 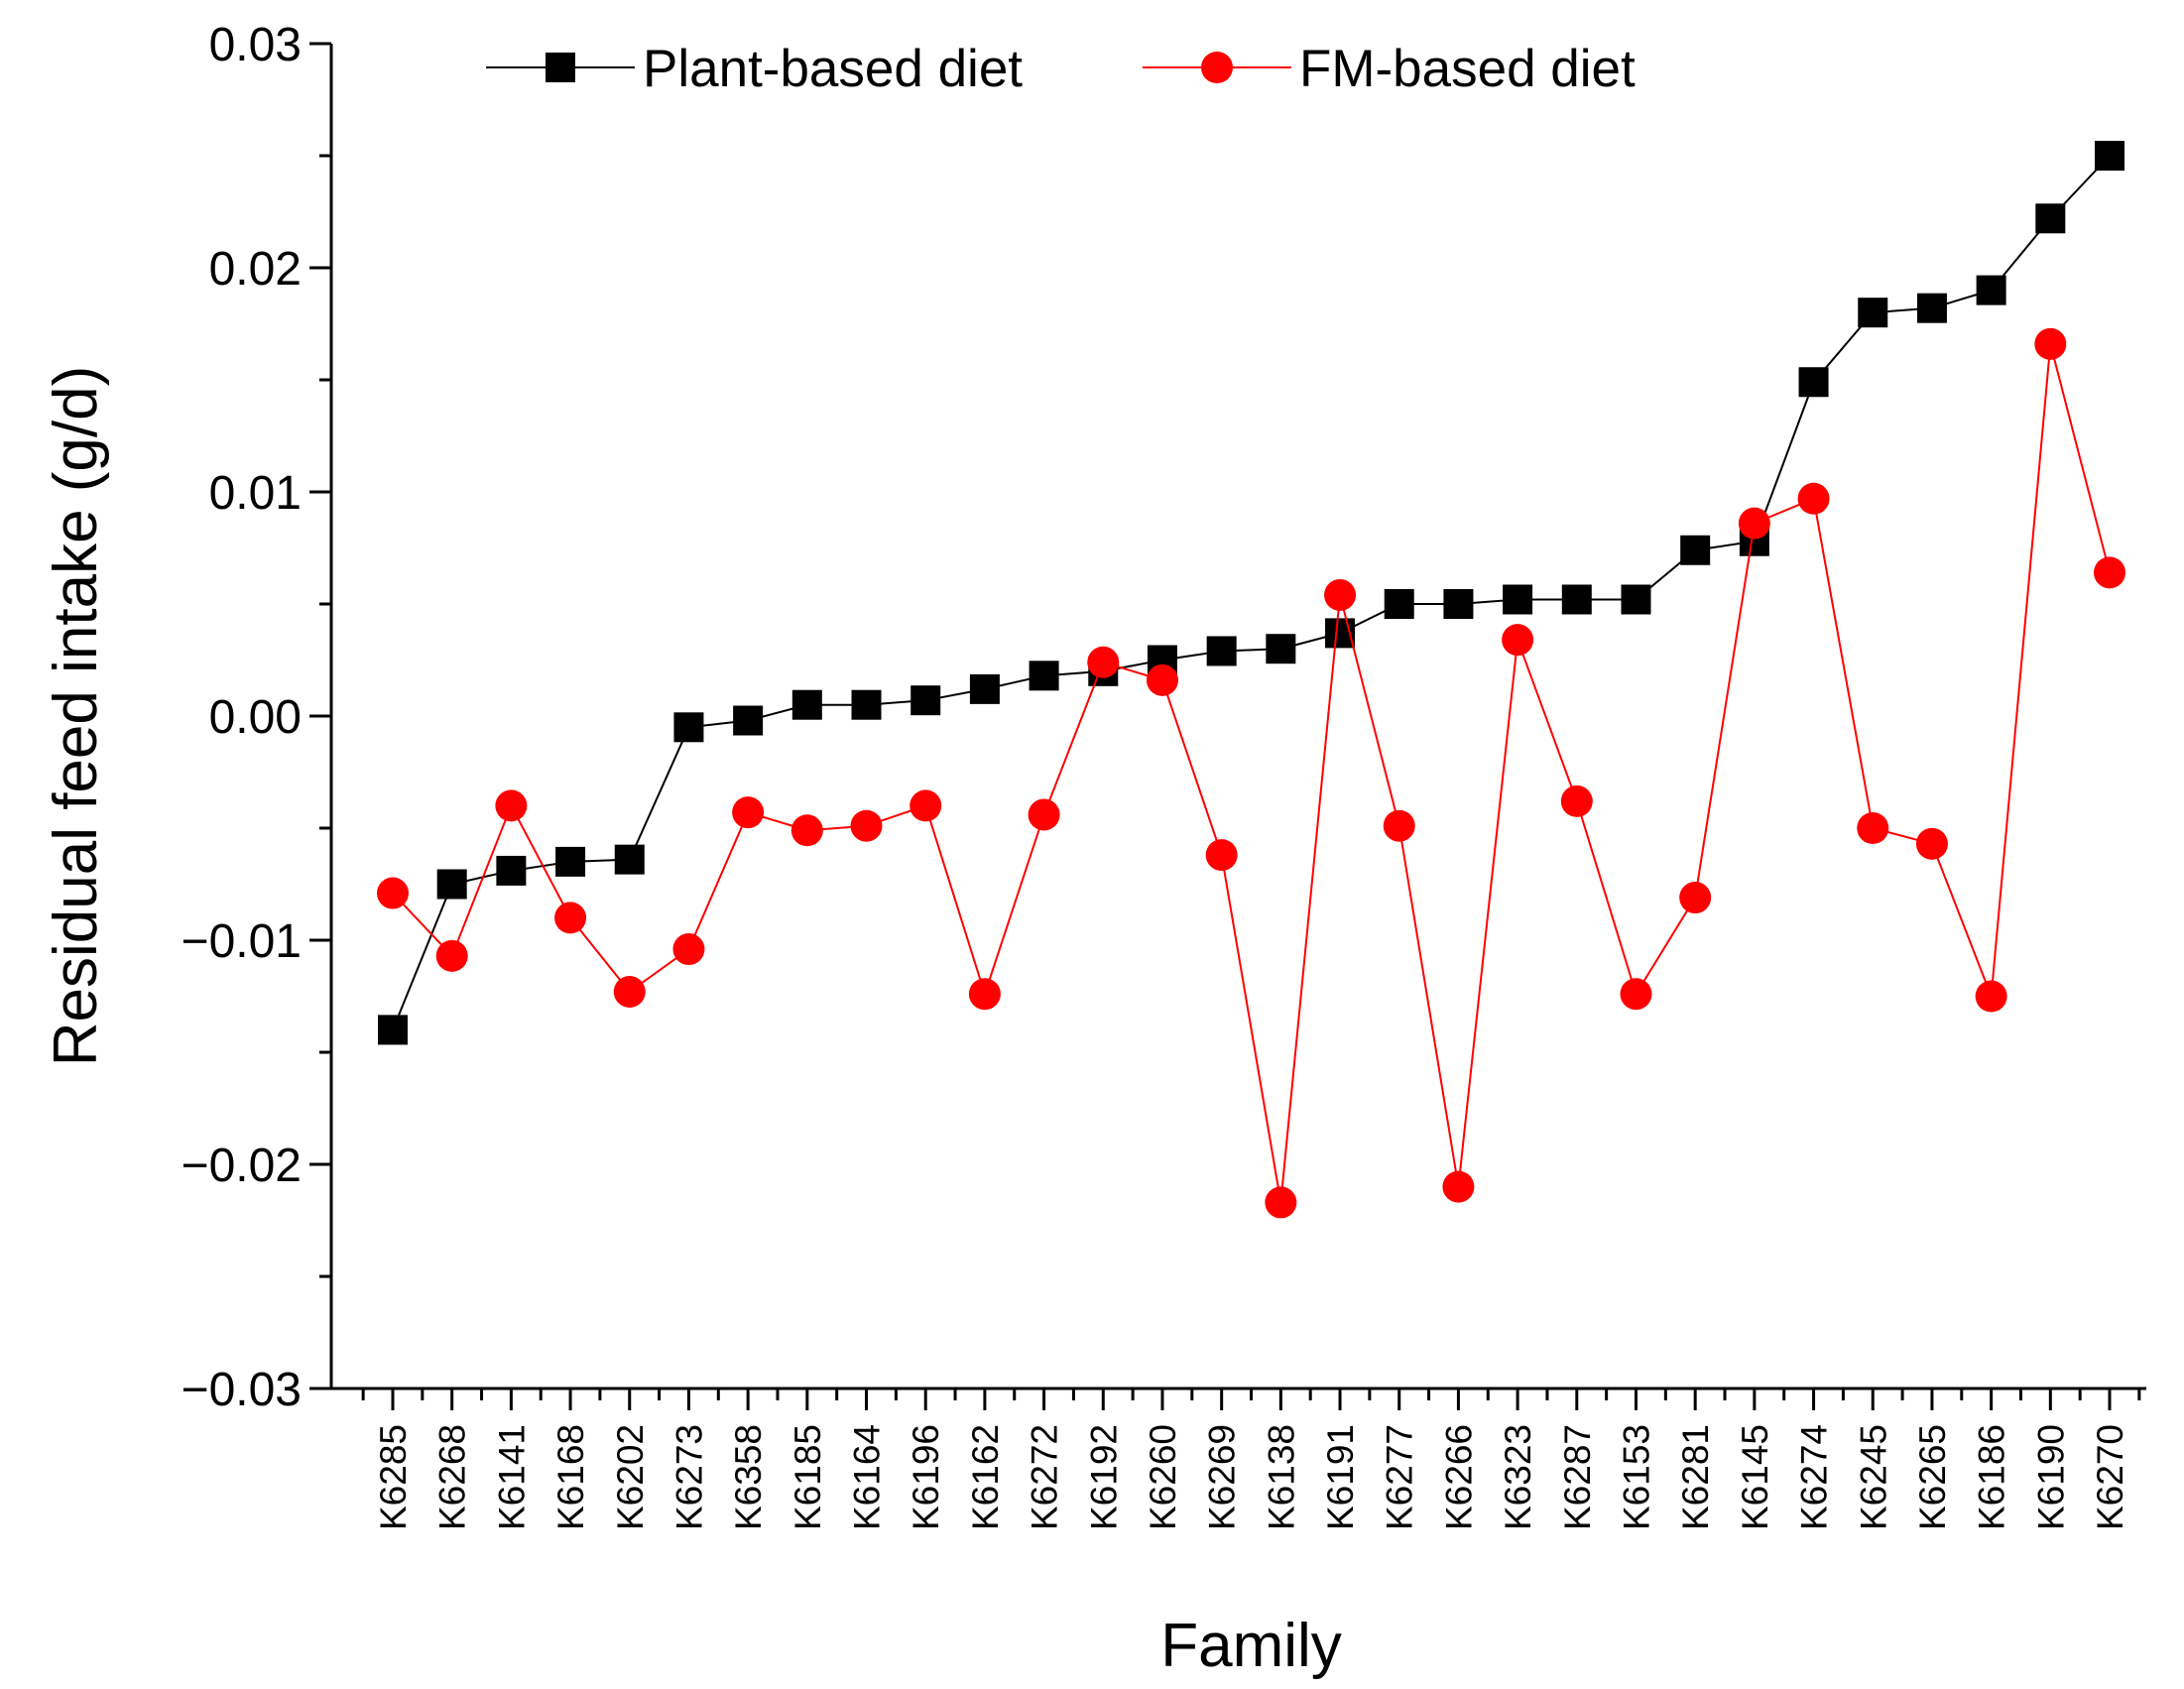 I want to click on x-tick-label: K6192, so click(x=1103, y=1477).